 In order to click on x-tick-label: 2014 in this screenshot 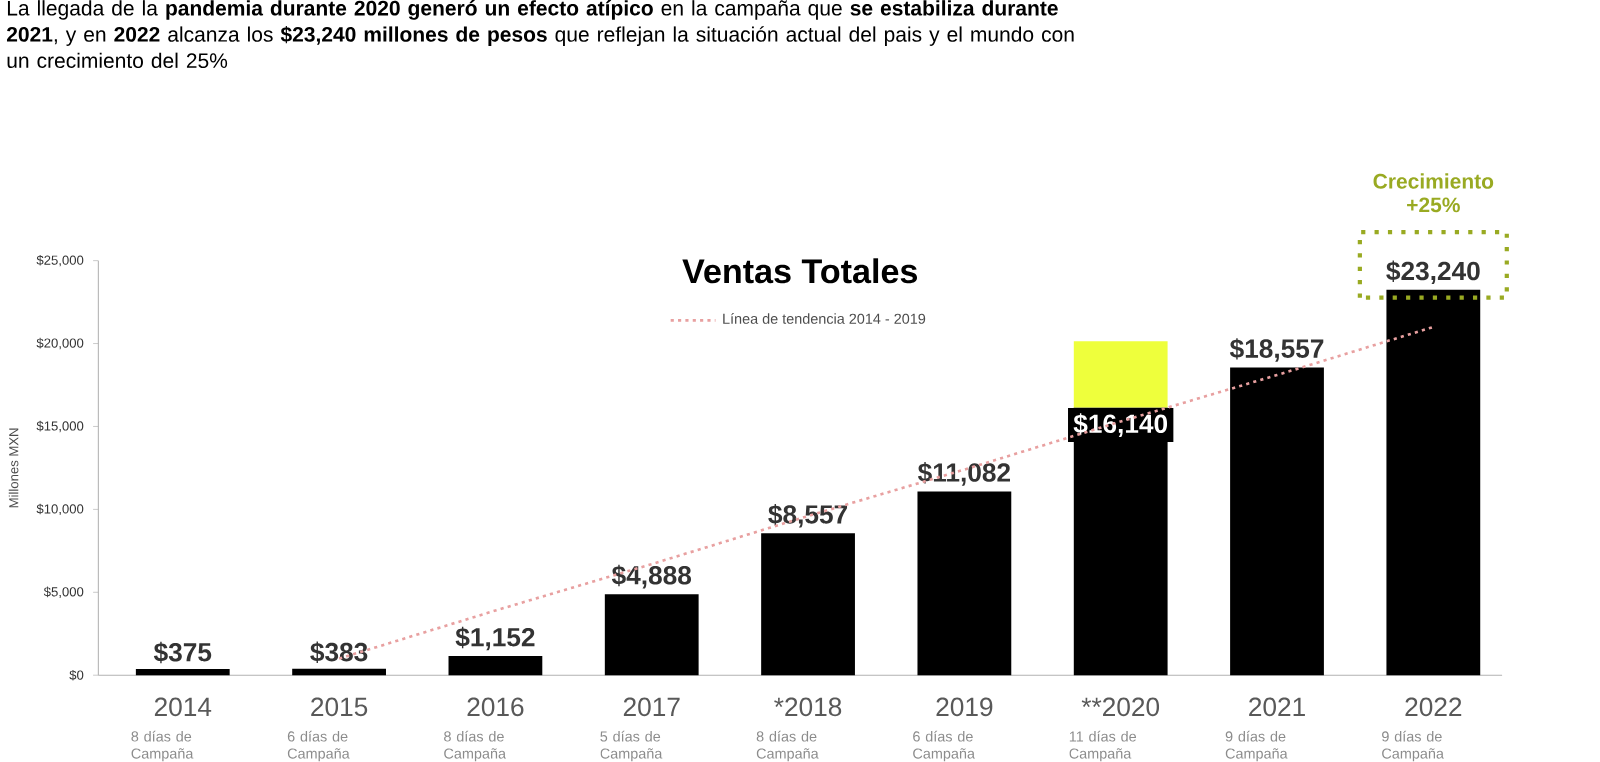, I will do `click(183, 707)`.